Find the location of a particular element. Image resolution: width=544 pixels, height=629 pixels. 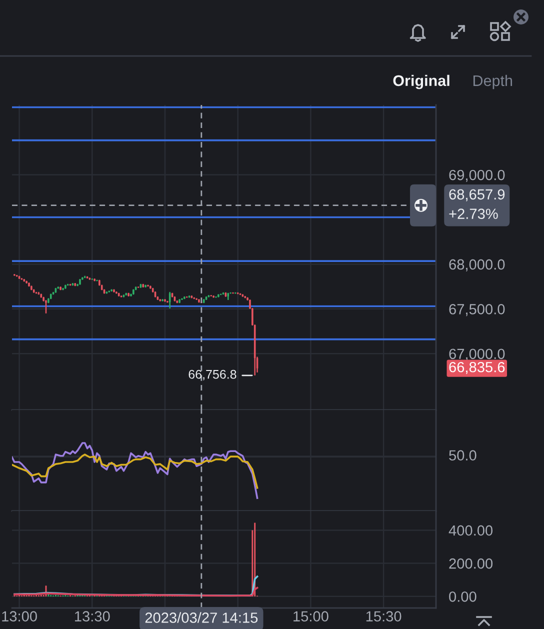

y-tick-label: 68,000.0 is located at coordinates (477, 265).